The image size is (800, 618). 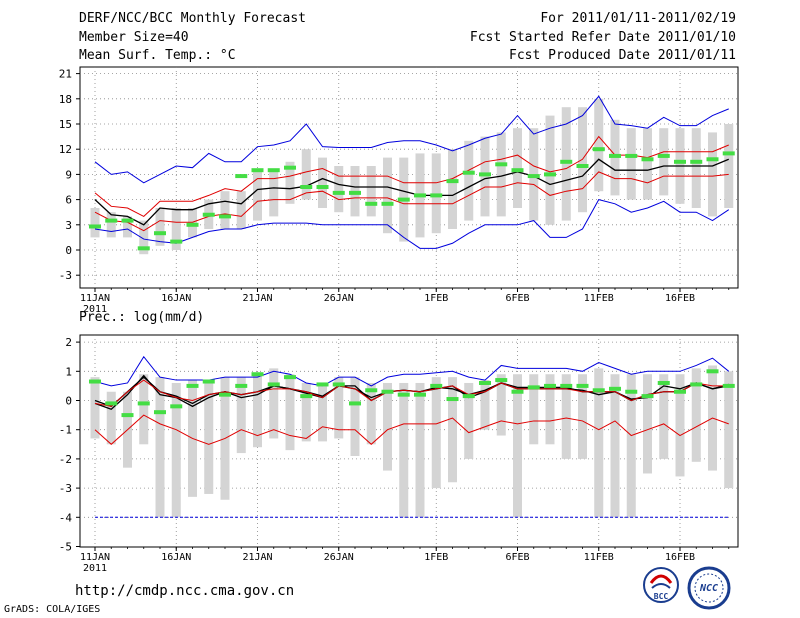 What do you see at coordinates (68, 174) in the screenshot?
I see `panel1-ytick-label: 9` at bounding box center [68, 174].